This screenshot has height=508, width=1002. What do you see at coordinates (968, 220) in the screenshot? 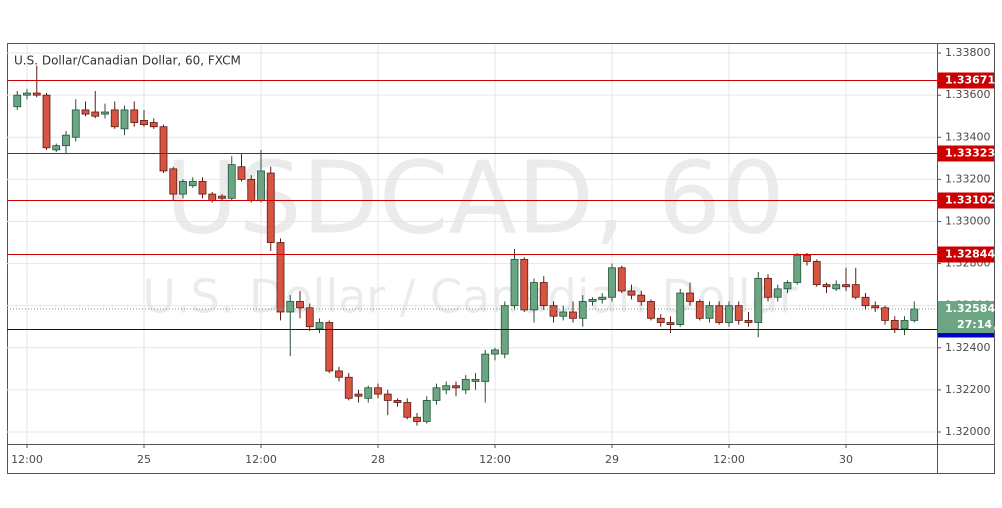
I see `y-tick-label: 1.33000` at bounding box center [968, 220].